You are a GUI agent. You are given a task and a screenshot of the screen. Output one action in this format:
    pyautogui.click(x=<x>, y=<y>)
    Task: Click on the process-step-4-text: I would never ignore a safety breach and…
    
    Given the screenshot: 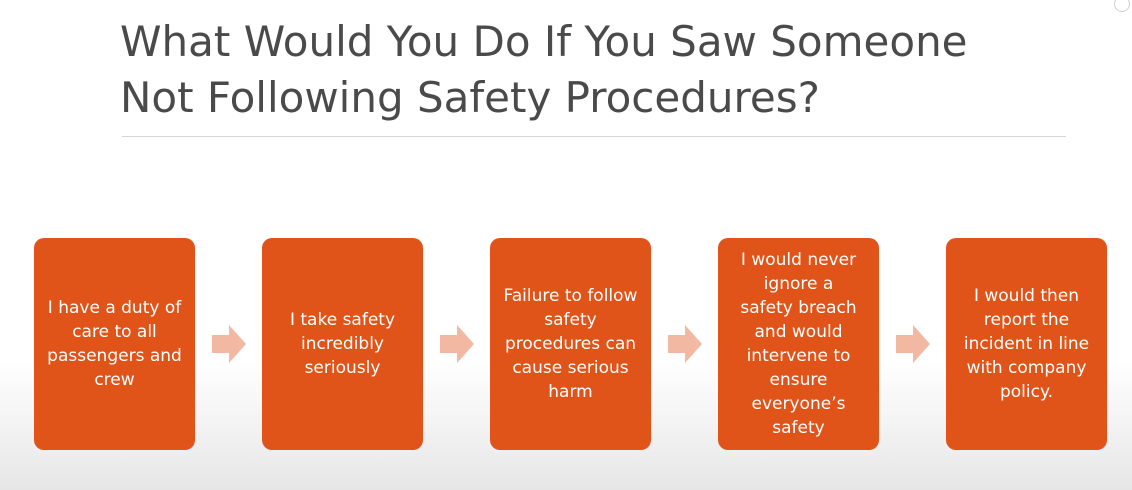 What is the action you would take?
    pyautogui.click(x=798, y=344)
    